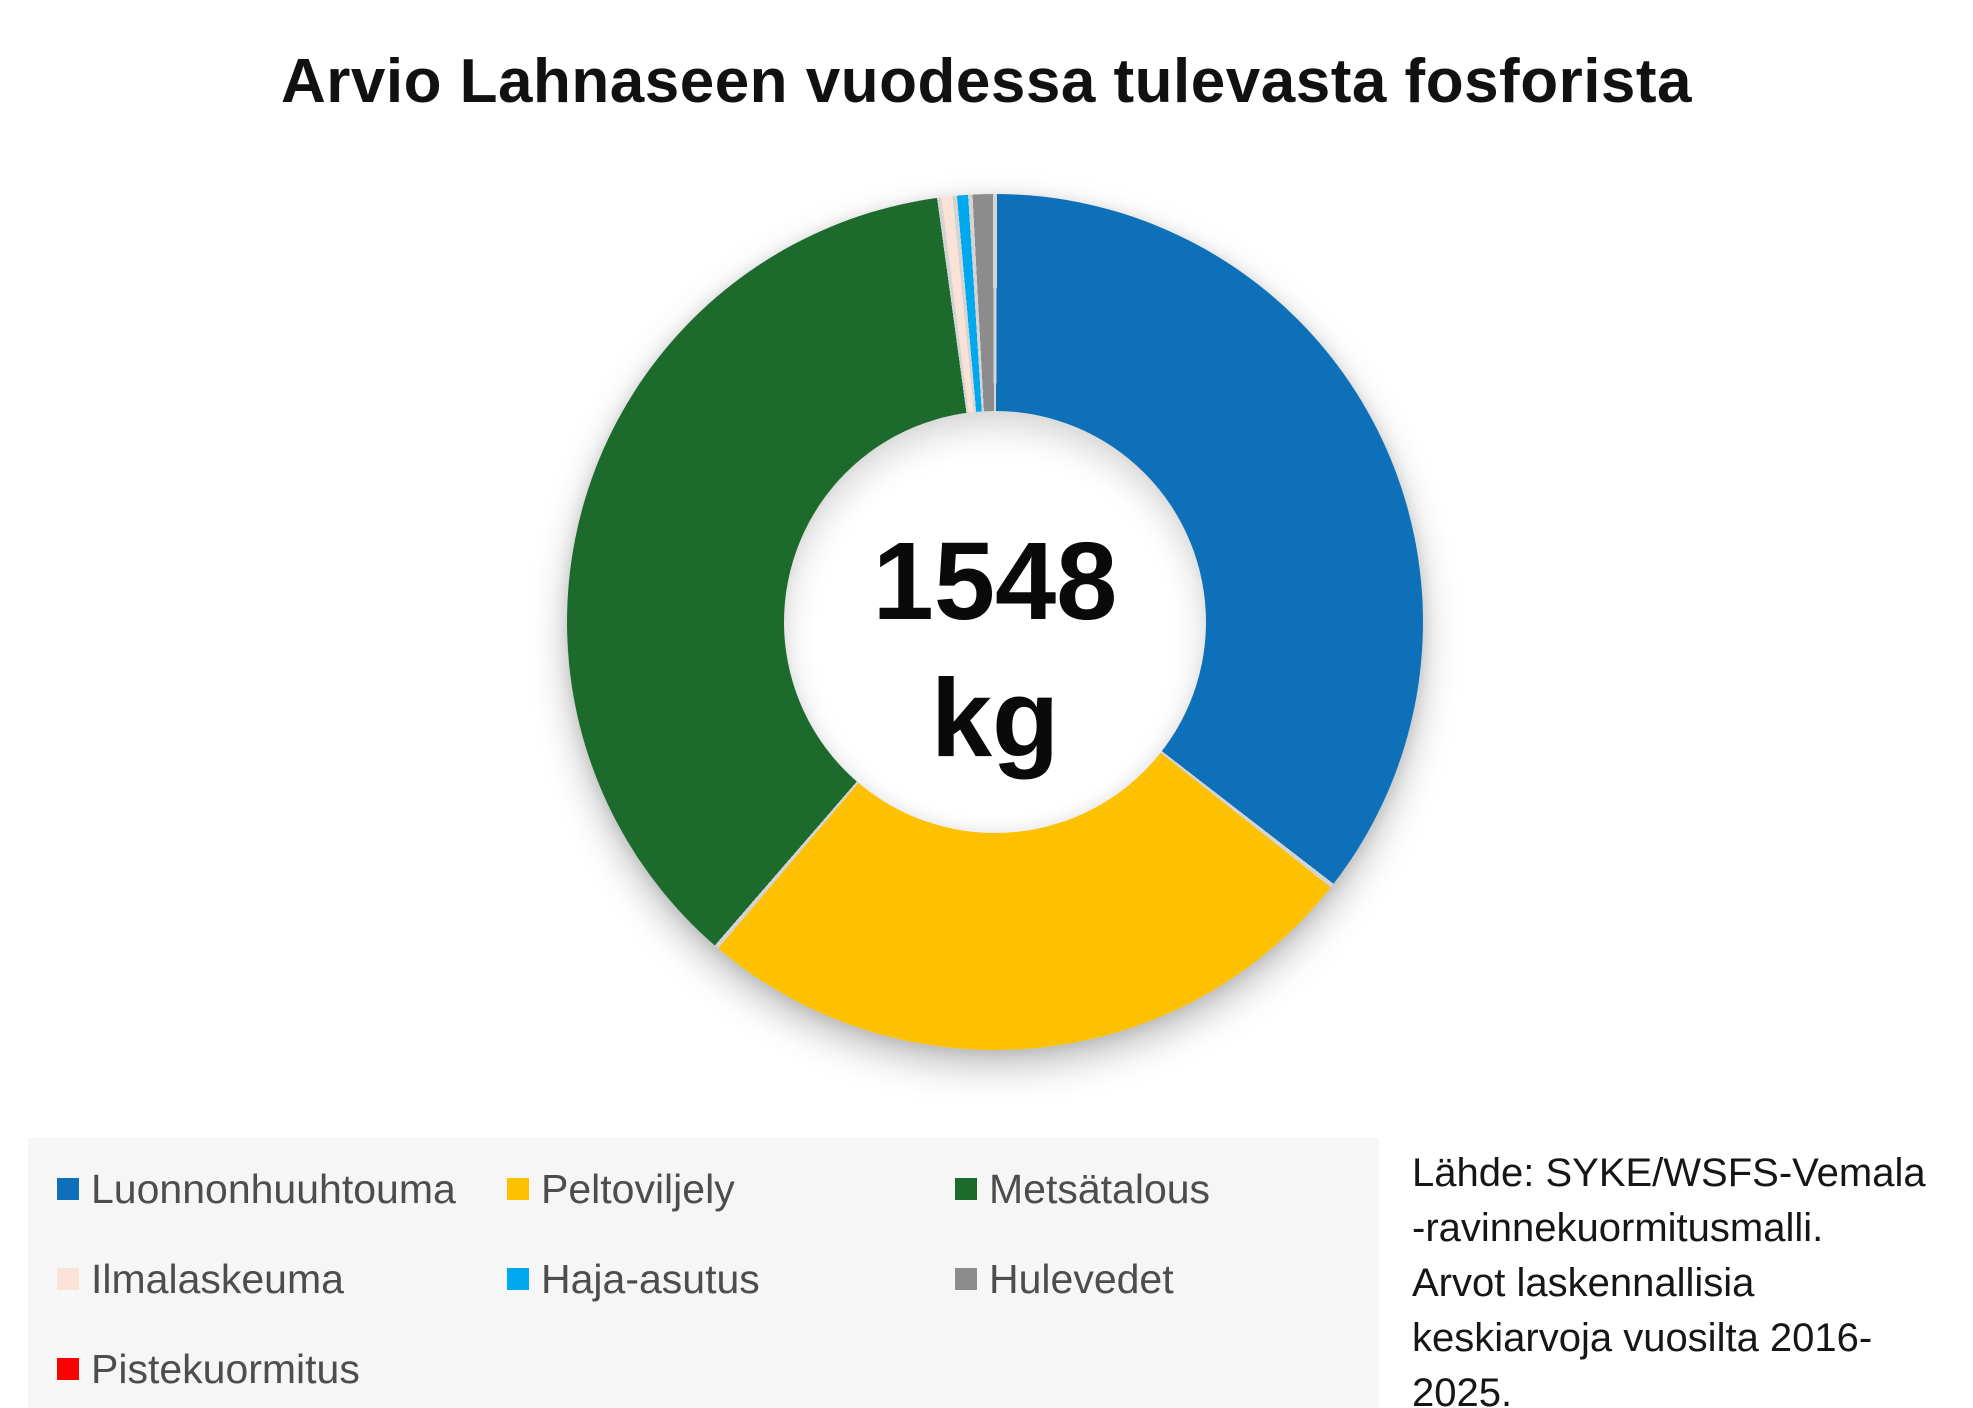 Image resolution: width=1973 pixels, height=1408 pixels. Describe the element at coordinates (217, 1278) in the screenshot. I see `legend-label-ilmalaskeuma: Ilmalaskeuma` at that location.